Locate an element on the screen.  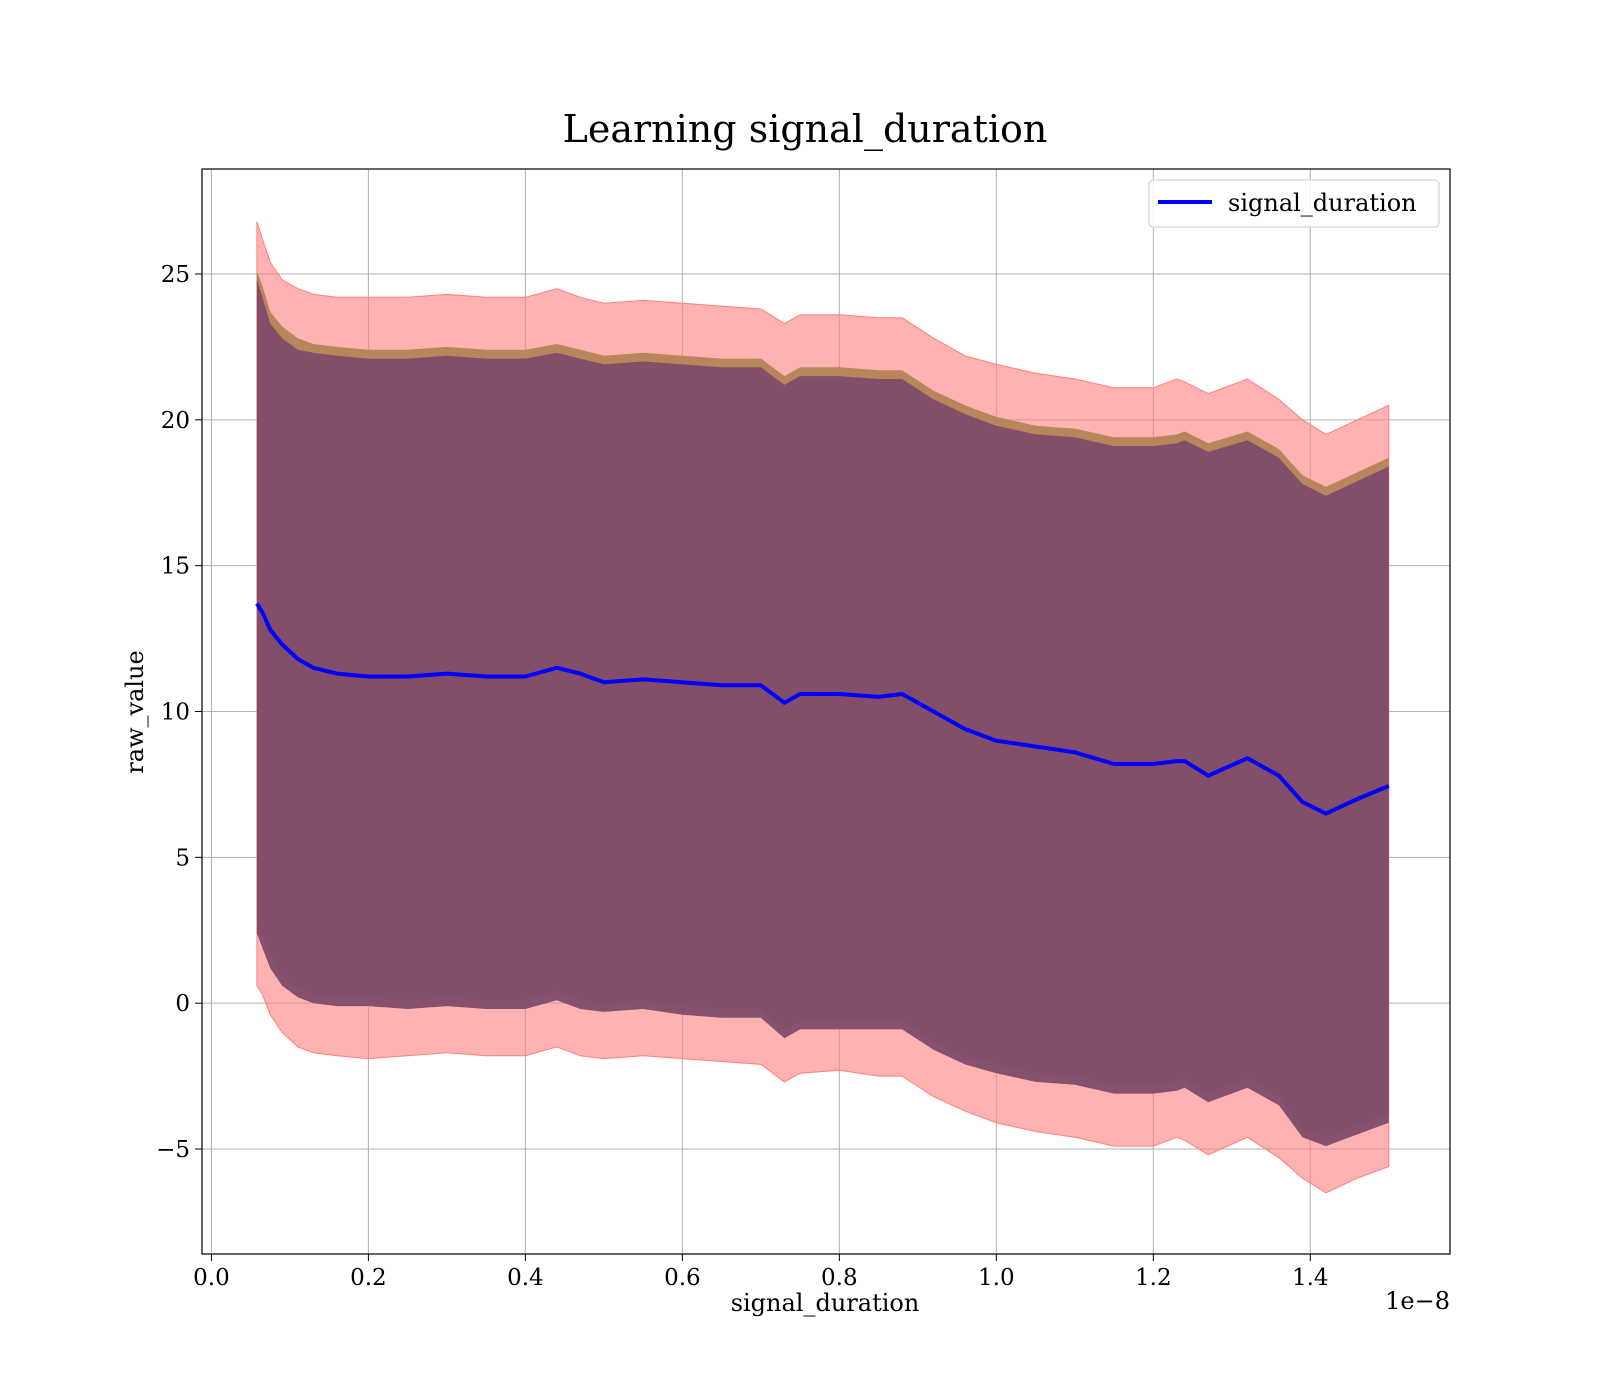
series-line-signal-duration is located at coordinates (822, 709).